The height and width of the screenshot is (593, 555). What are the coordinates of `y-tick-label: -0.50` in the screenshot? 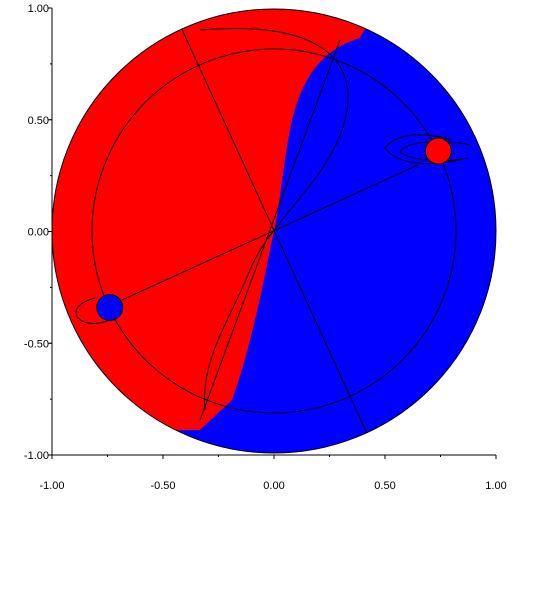 It's located at (36, 344).